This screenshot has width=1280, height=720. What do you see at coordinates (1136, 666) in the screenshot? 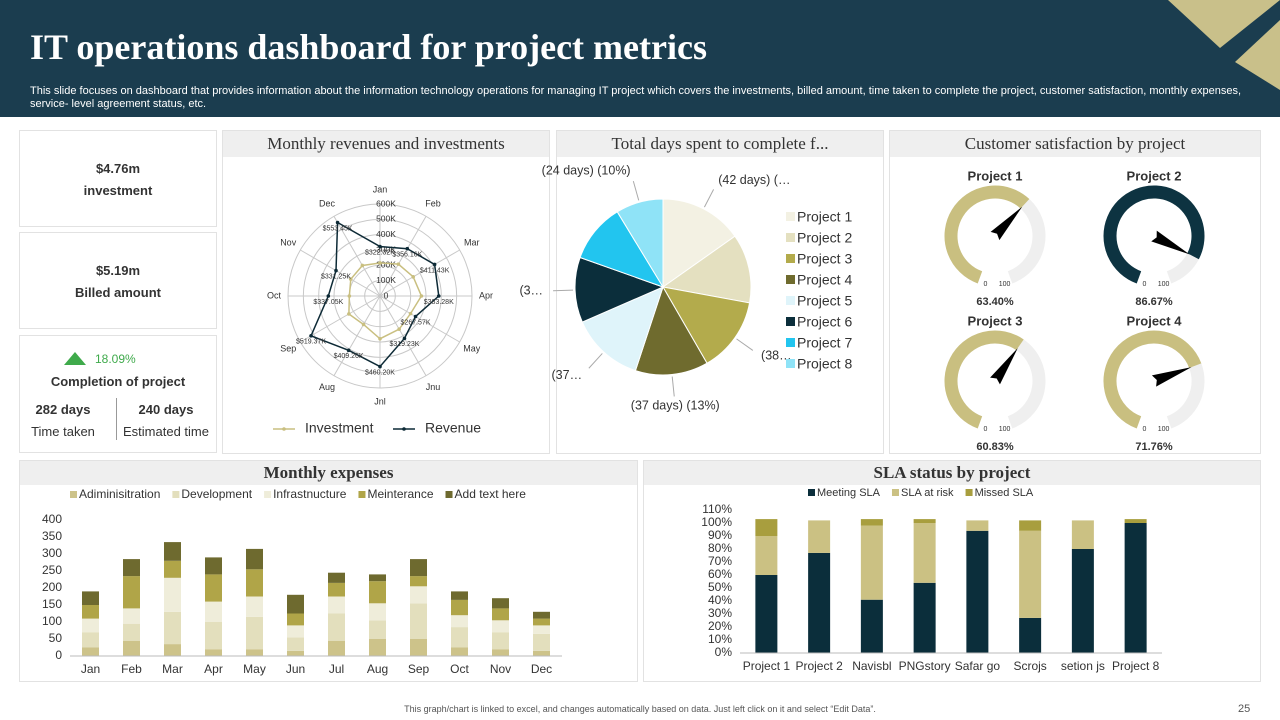
I see `x-tick-label: Project 8` at bounding box center [1136, 666].